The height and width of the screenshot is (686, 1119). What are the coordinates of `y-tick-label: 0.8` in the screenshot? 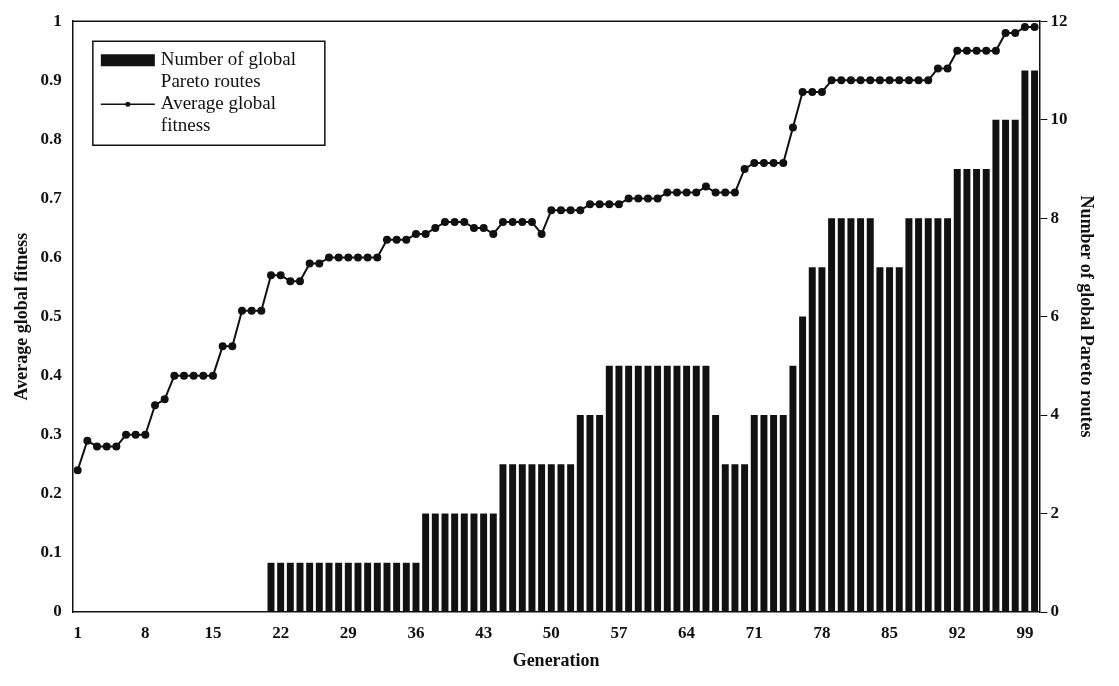 It's located at (51, 138).